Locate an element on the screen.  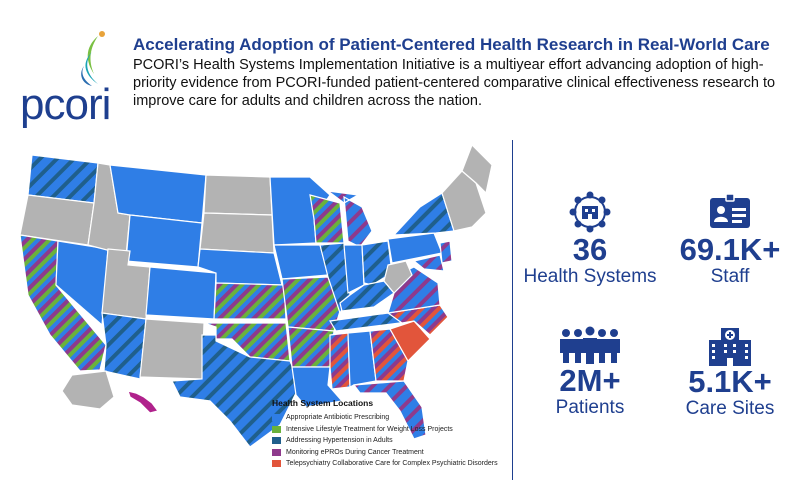
state-ks is located at coordinates (250, 301).